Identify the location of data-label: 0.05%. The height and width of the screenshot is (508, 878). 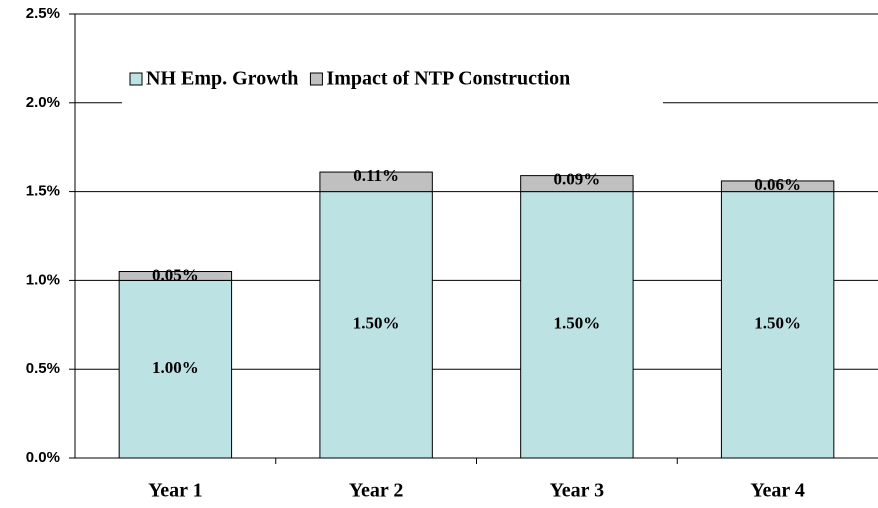
(175, 274).